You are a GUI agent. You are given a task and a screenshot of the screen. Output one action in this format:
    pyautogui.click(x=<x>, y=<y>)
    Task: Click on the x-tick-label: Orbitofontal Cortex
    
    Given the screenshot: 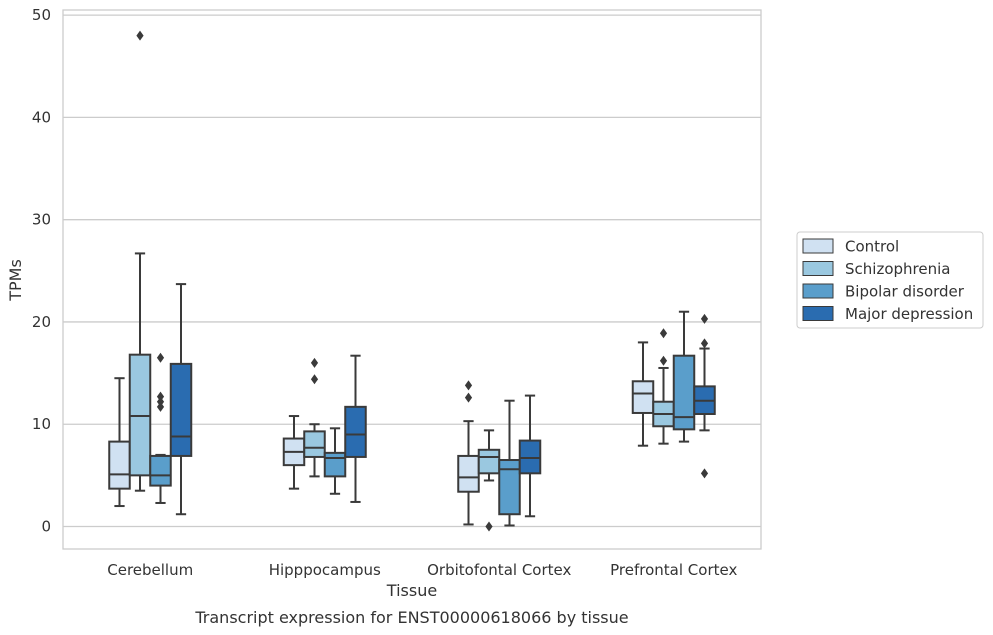 What is the action you would take?
    pyautogui.click(x=499, y=570)
    